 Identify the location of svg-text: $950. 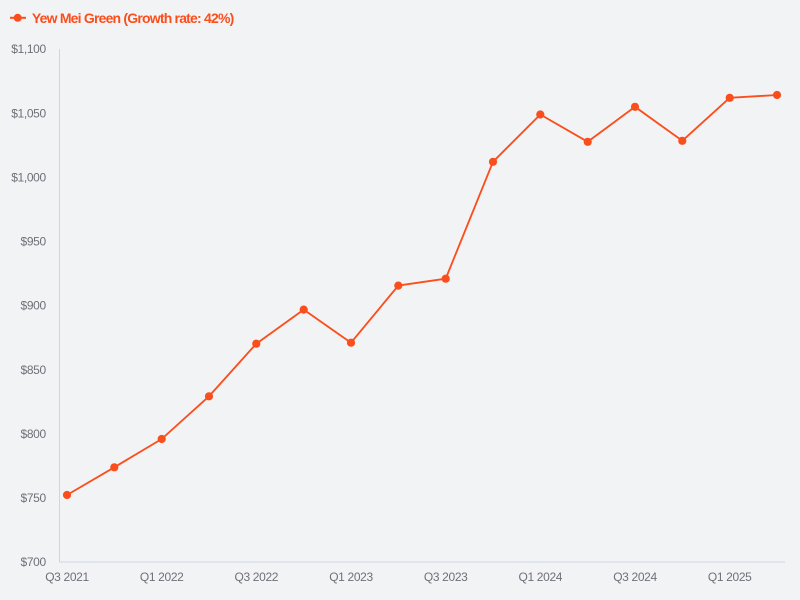
(34, 242).